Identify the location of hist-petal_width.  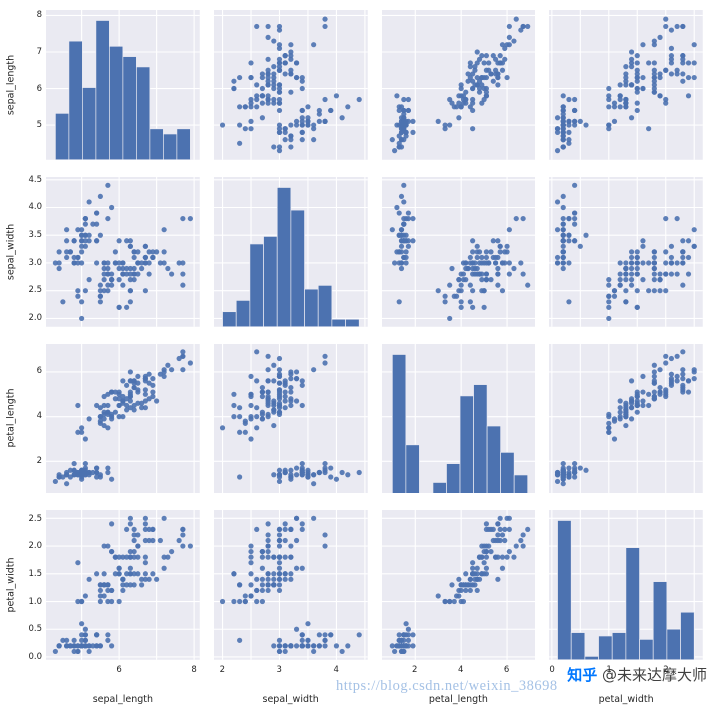
(626, 585).